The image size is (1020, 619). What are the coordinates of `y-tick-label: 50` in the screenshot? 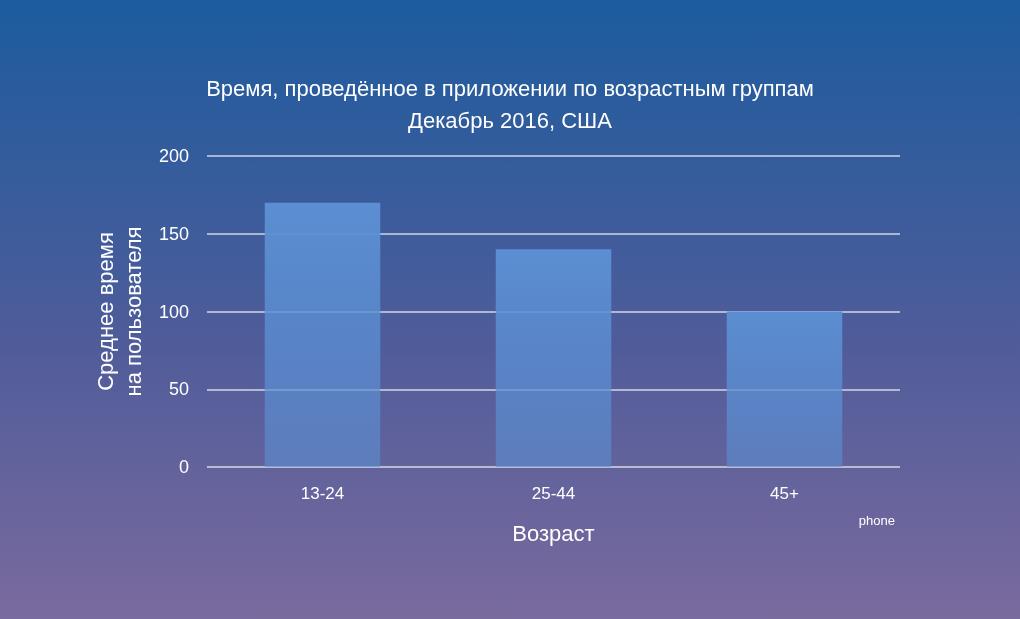 It's located at (178, 389).